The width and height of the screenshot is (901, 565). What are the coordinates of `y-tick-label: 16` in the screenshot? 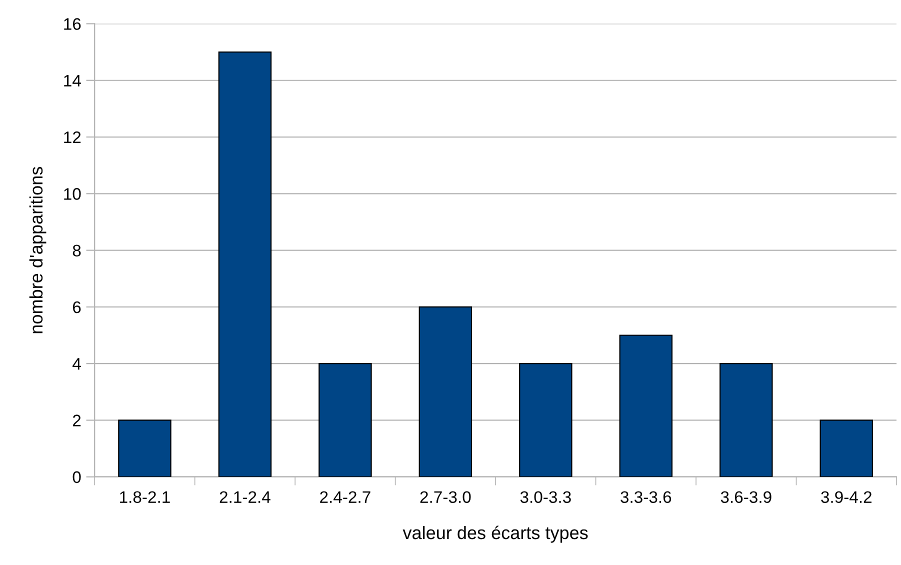 It's located at (72, 24).